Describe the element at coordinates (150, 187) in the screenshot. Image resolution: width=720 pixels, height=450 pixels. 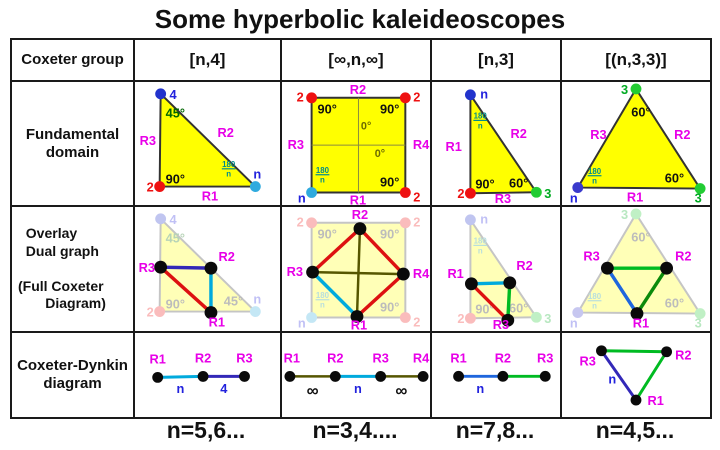
I see `vertex-label-2: 2` at that location.